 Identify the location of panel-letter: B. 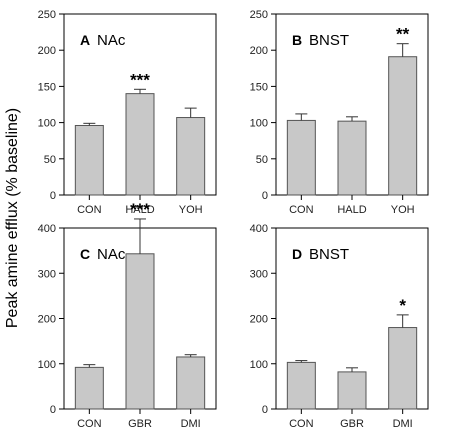
(297, 40).